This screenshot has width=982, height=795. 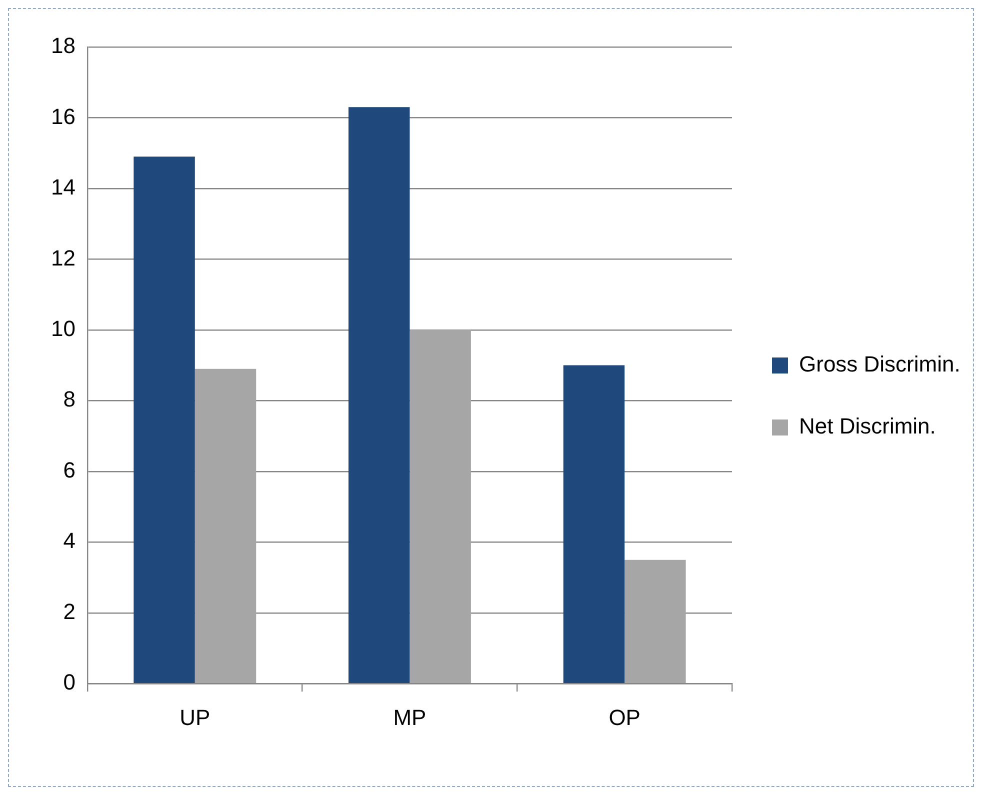 I want to click on y-tick-label: 0, so click(x=69, y=682).